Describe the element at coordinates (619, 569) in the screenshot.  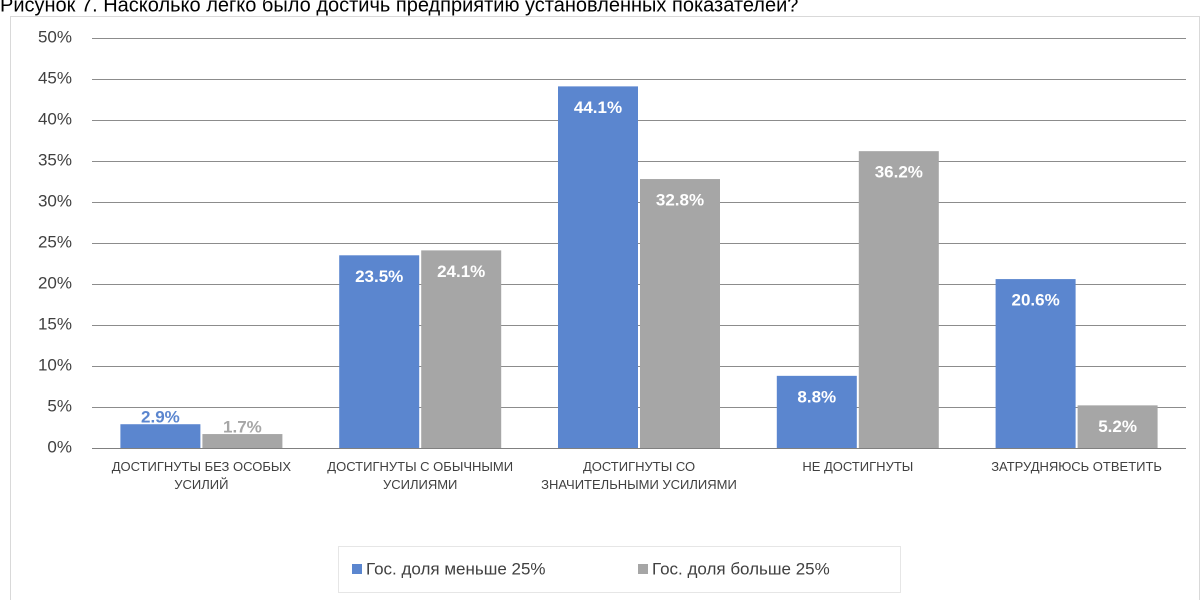
I see `legend-box` at that location.